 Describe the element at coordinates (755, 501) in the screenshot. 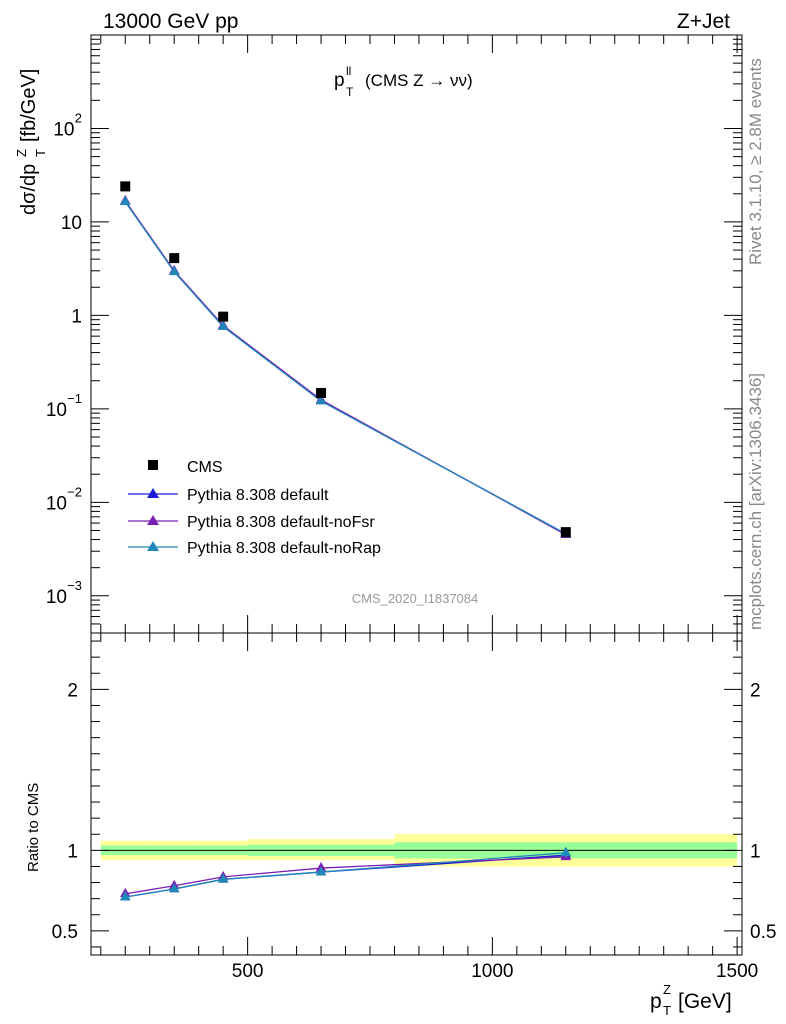

I see `mcplots-note: mcplots.cern.ch [arXiv:1306.3436]` at that location.